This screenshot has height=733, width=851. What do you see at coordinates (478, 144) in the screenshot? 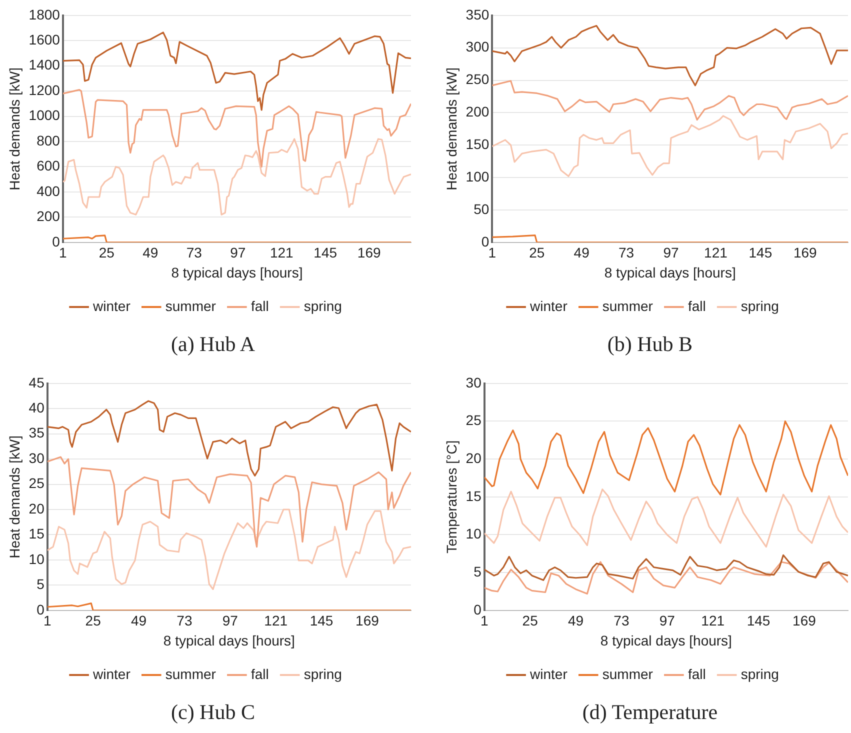
I see `y-tick-label: 150` at bounding box center [478, 144].